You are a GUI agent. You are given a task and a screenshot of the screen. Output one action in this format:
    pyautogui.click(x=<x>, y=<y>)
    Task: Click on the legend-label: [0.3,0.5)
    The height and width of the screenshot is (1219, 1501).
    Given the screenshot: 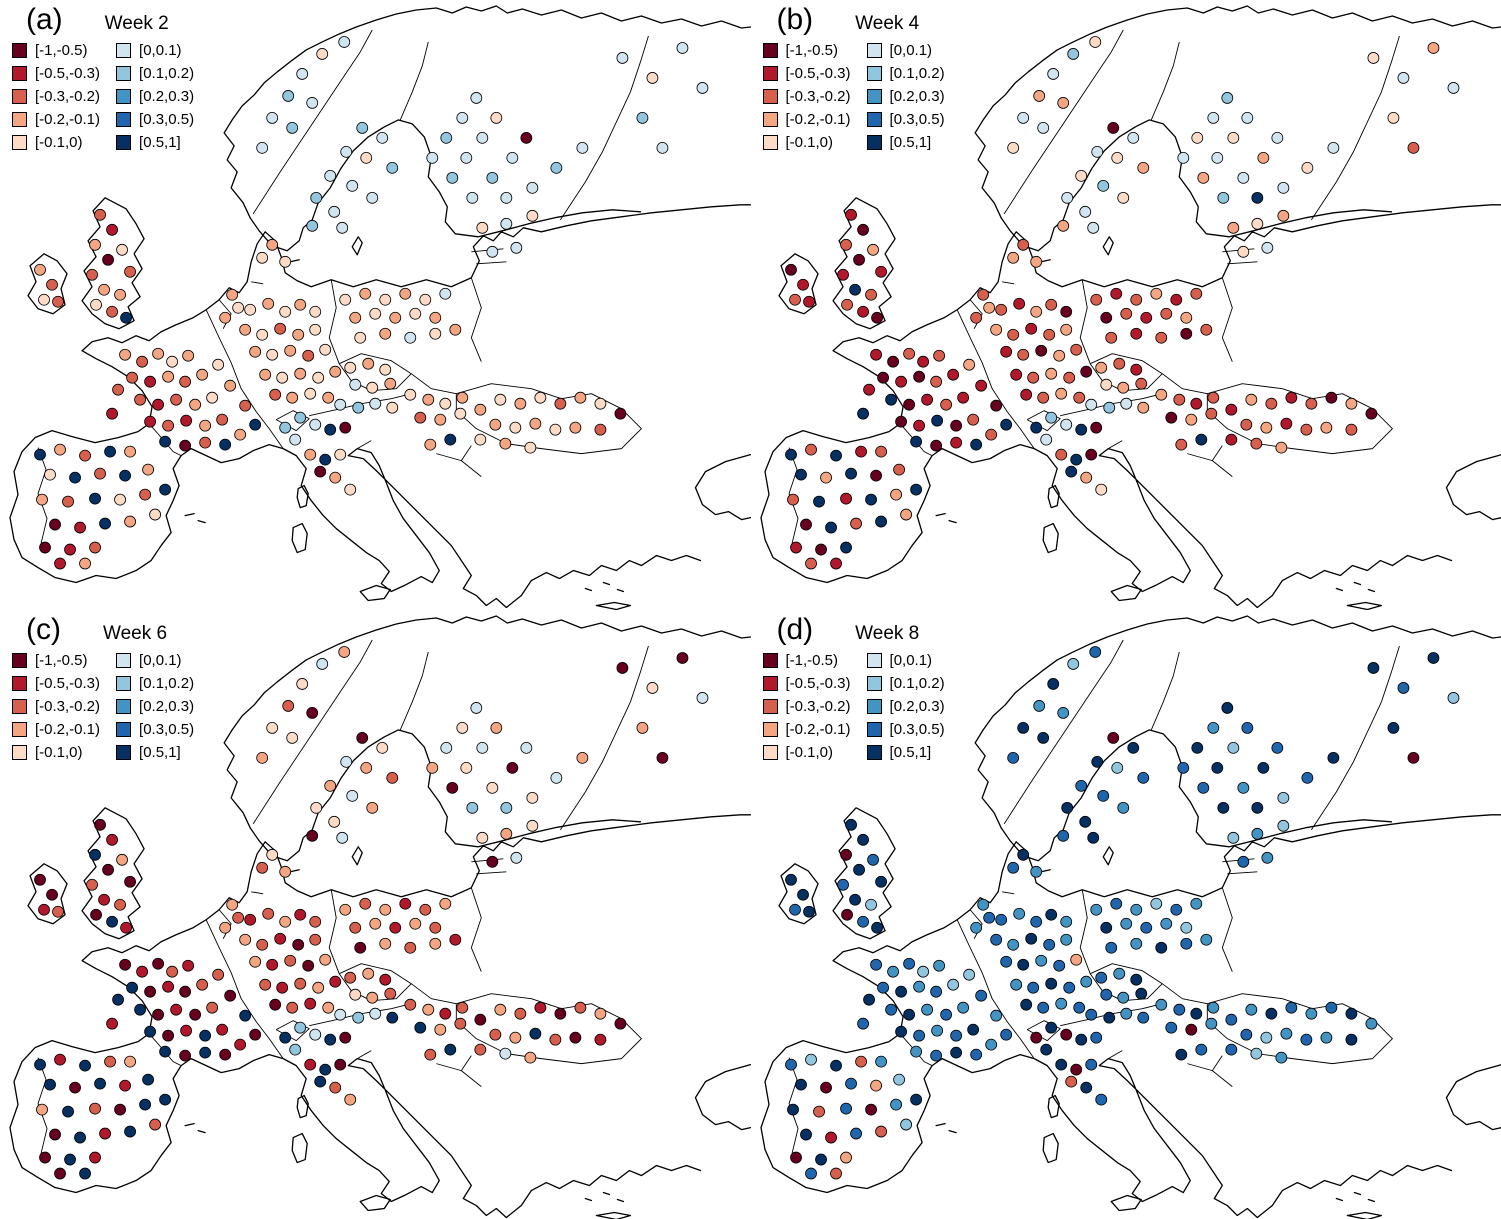 What is the action you would take?
    pyautogui.click(x=917, y=119)
    